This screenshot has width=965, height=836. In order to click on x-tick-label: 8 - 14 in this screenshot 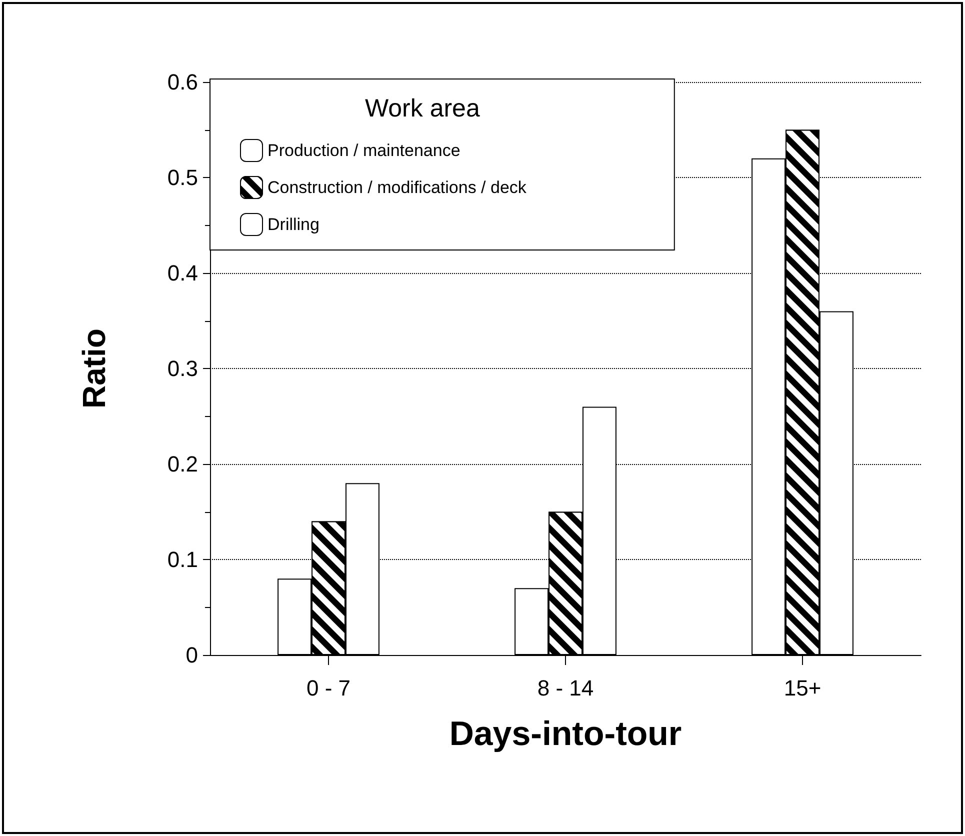, I will do `click(565, 688)`.